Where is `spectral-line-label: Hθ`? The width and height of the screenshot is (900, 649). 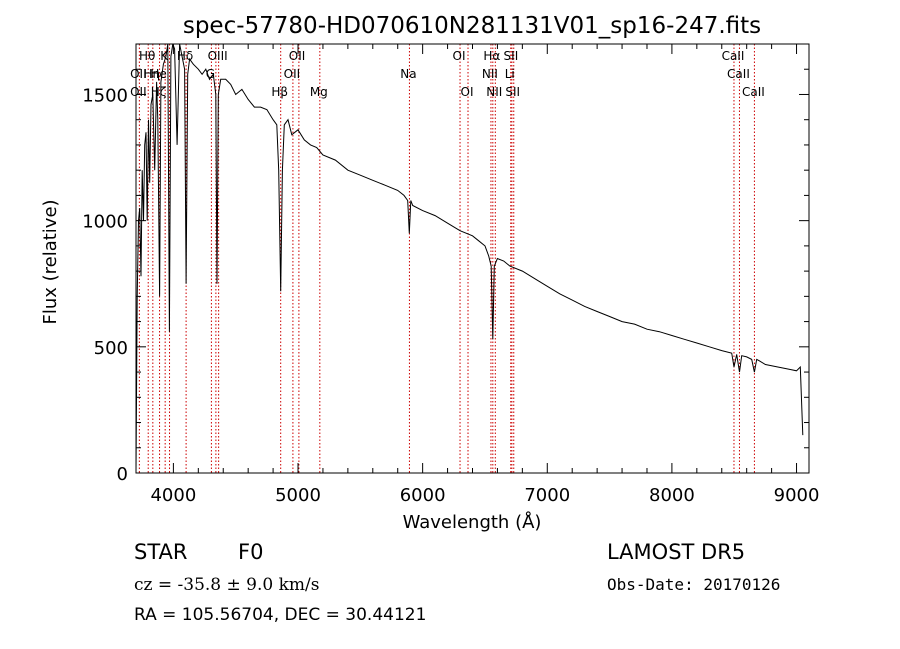
spectral-line-label: Hθ is located at coordinates (147, 56).